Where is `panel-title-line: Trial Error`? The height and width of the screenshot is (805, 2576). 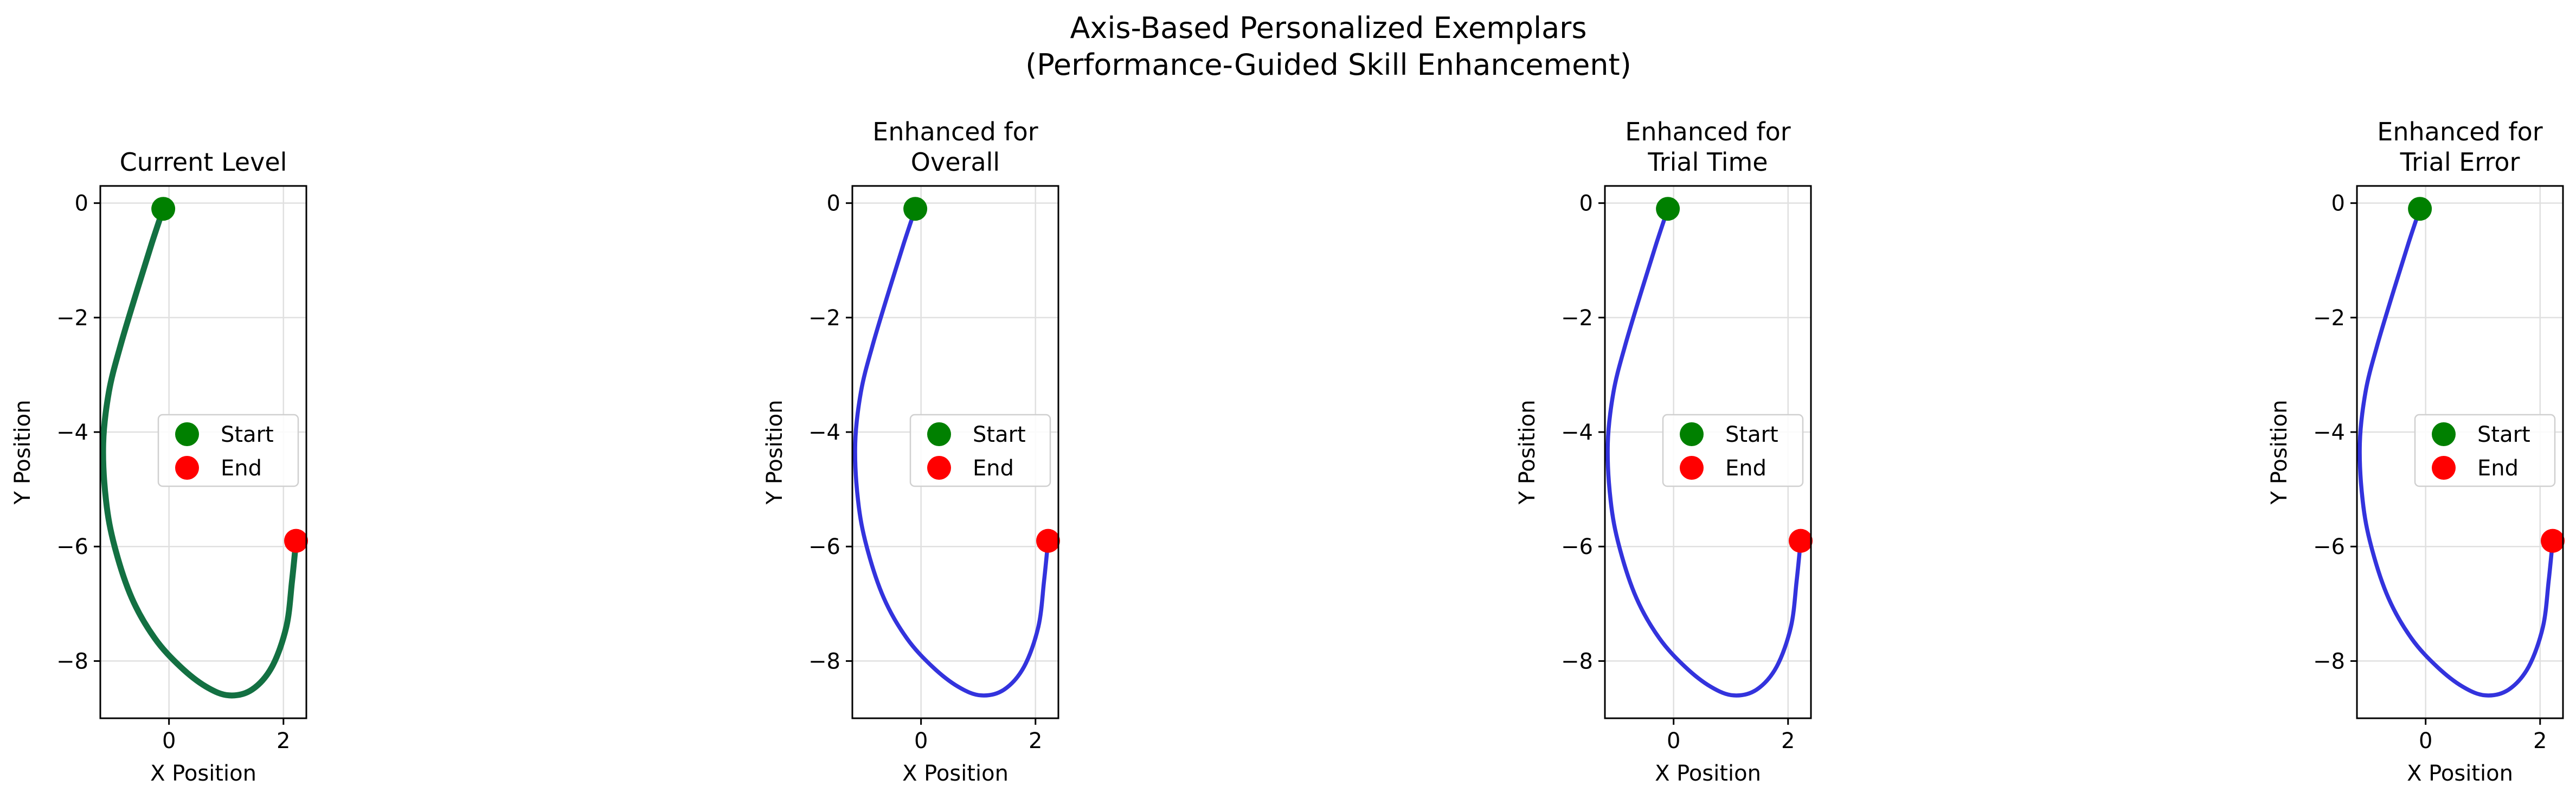
panel-title-line: Trial Error is located at coordinates (2460, 162).